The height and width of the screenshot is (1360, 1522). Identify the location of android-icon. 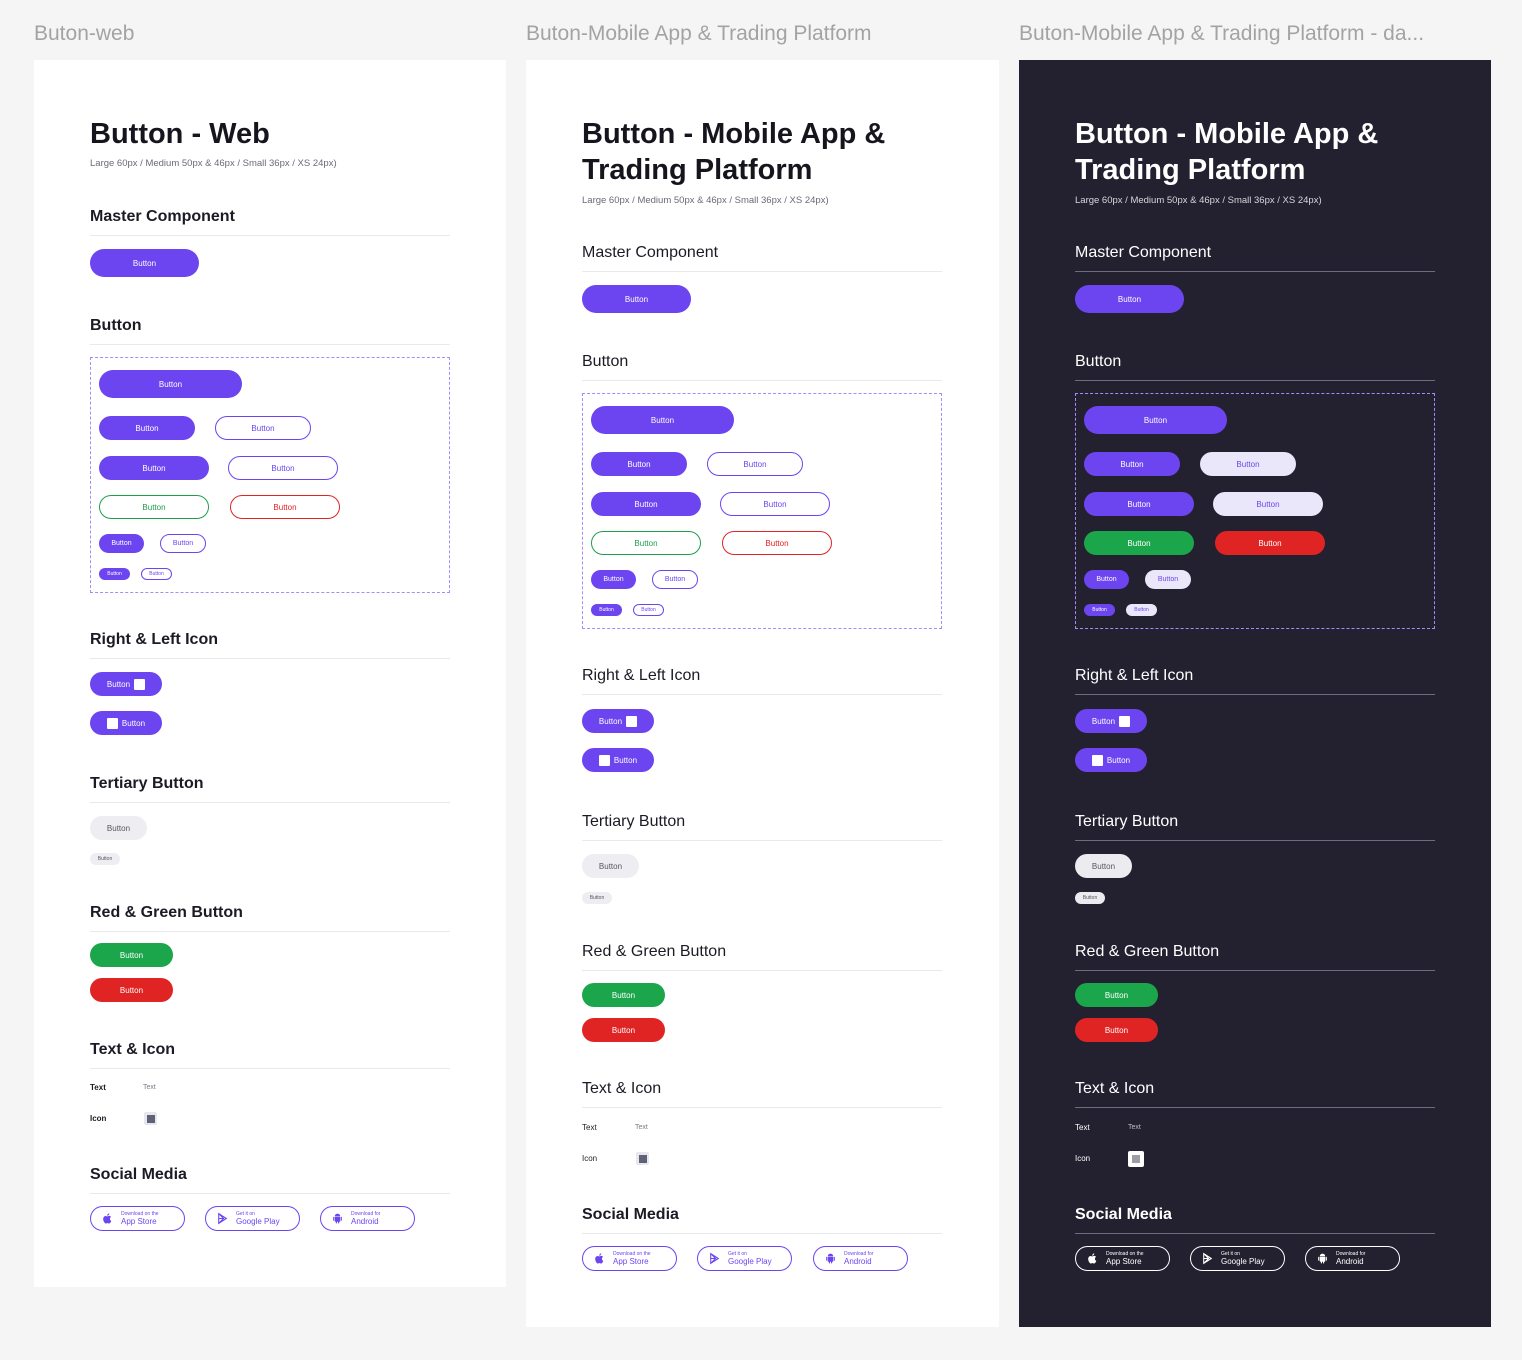
(1322, 1258).